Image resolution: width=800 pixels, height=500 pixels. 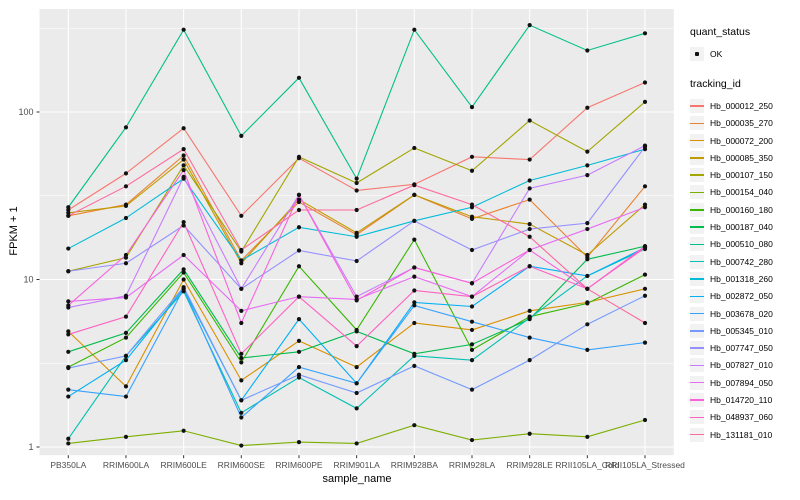 I want to click on legend-entry-label: Hb_003678_020, so click(x=741, y=313).